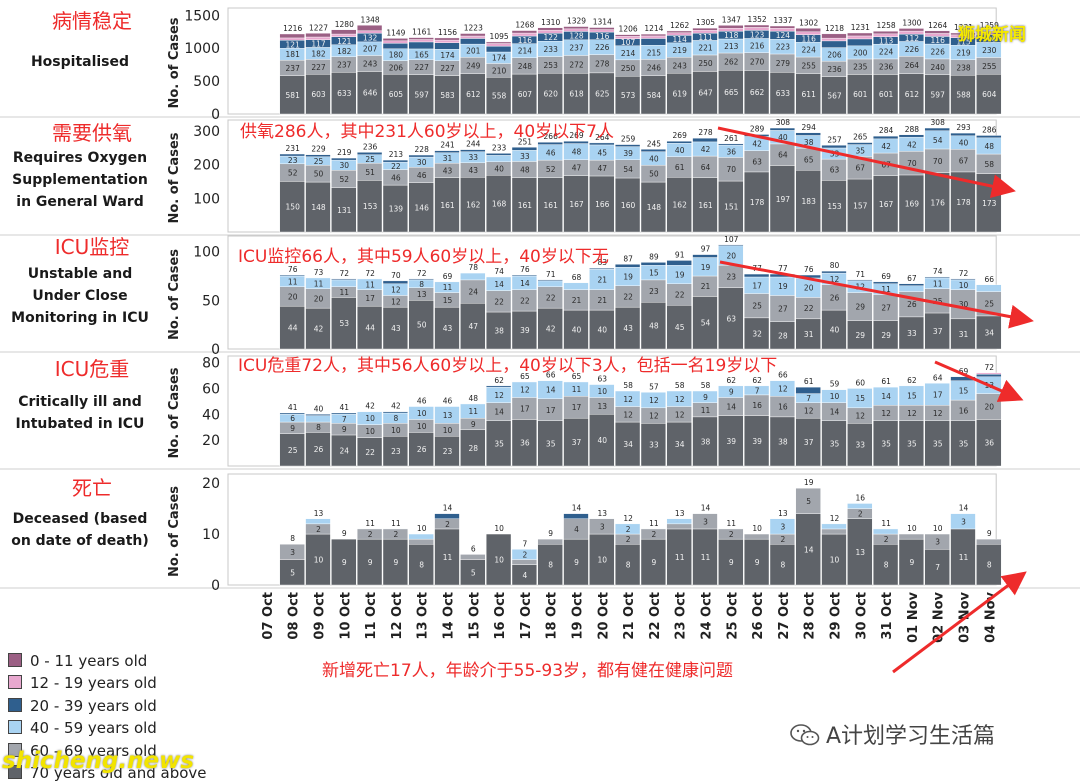  I want to click on bar-value-label: 70, so click(938, 161).